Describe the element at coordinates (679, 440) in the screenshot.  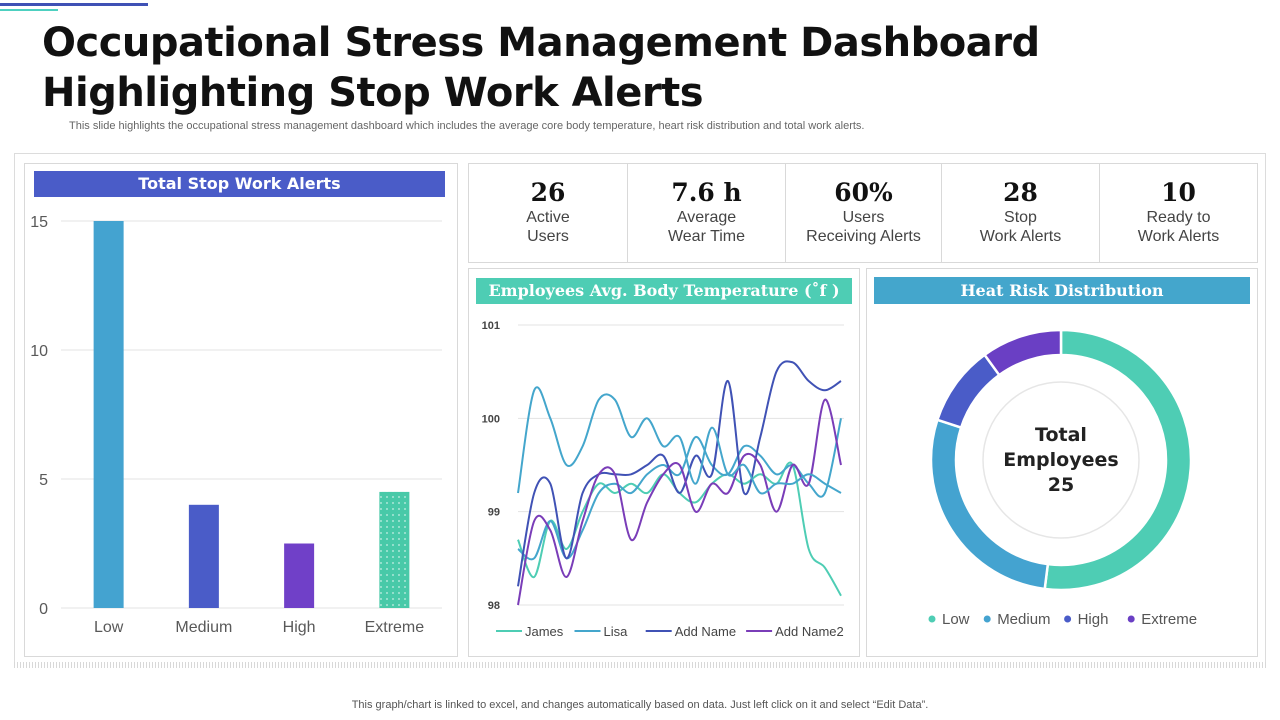
I see `series-line-unnamed` at that location.